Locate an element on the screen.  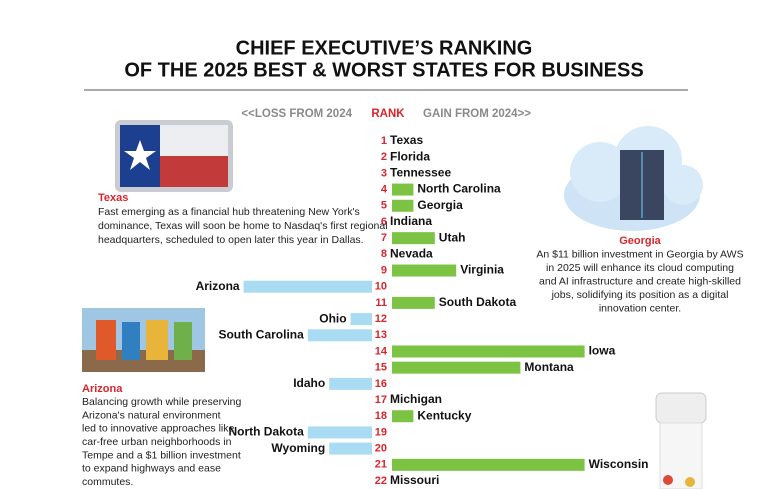
rank-number: 6 is located at coordinates (384, 222).